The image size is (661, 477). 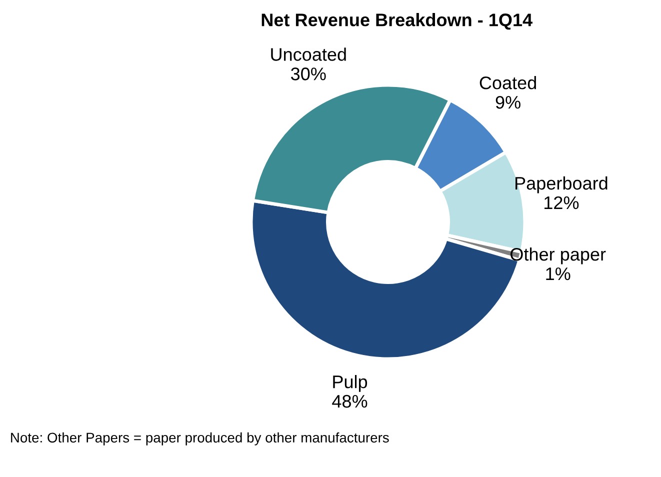 What do you see at coordinates (308, 54) in the screenshot?
I see `slice-label: Uncoated` at bounding box center [308, 54].